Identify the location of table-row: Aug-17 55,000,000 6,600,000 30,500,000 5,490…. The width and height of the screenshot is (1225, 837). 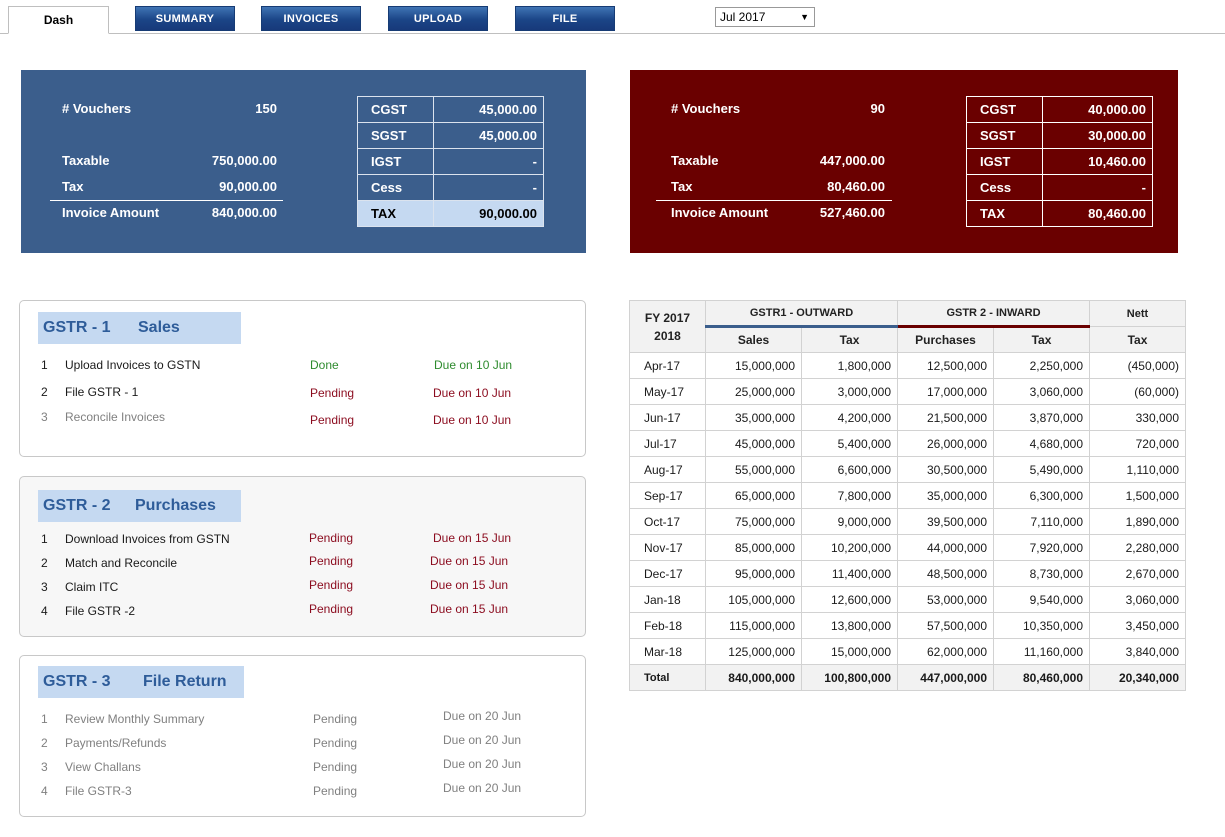
(907, 469).